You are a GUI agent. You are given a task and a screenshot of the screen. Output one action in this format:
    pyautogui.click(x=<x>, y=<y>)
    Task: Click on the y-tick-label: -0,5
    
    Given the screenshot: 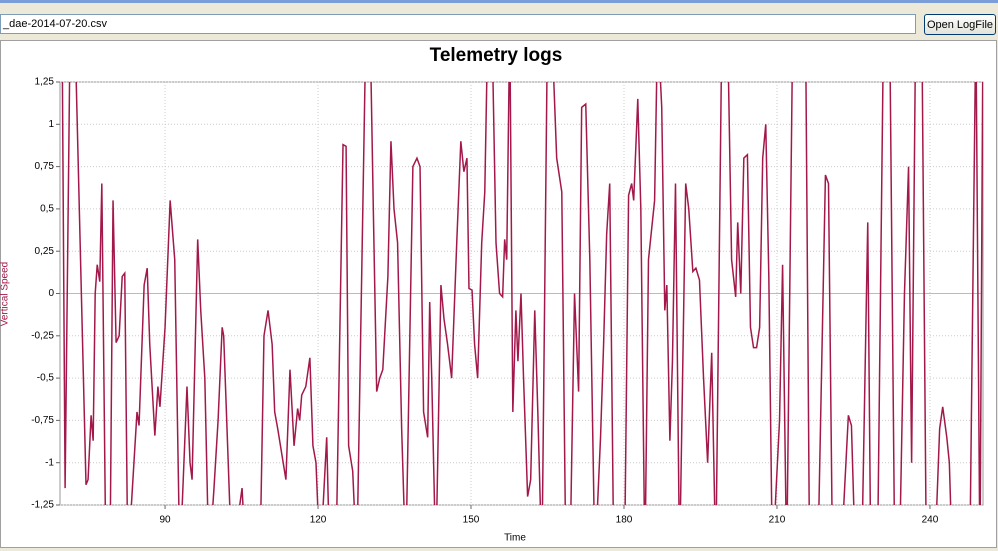 What is the action you would take?
    pyautogui.click(x=46, y=378)
    